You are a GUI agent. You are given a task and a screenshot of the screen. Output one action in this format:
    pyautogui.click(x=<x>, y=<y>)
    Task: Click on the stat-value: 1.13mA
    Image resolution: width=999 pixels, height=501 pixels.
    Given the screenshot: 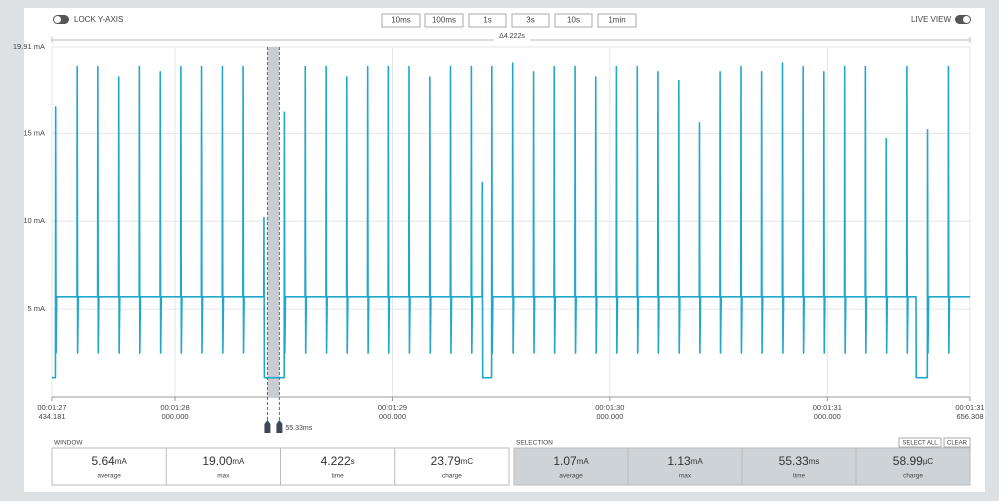 What is the action you would take?
    pyautogui.click(x=685, y=461)
    